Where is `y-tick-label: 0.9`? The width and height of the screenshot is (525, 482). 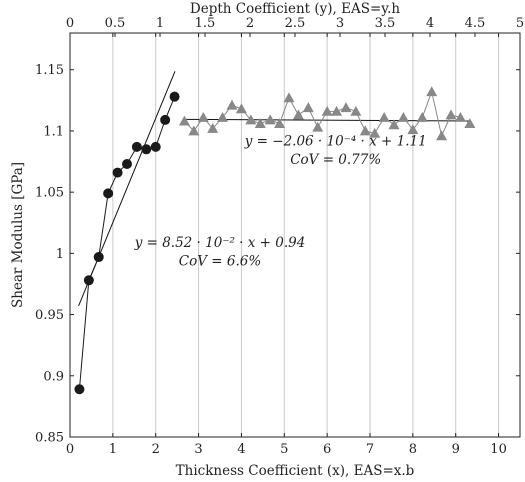 y-tick-label: 0.9 is located at coordinates (53, 376).